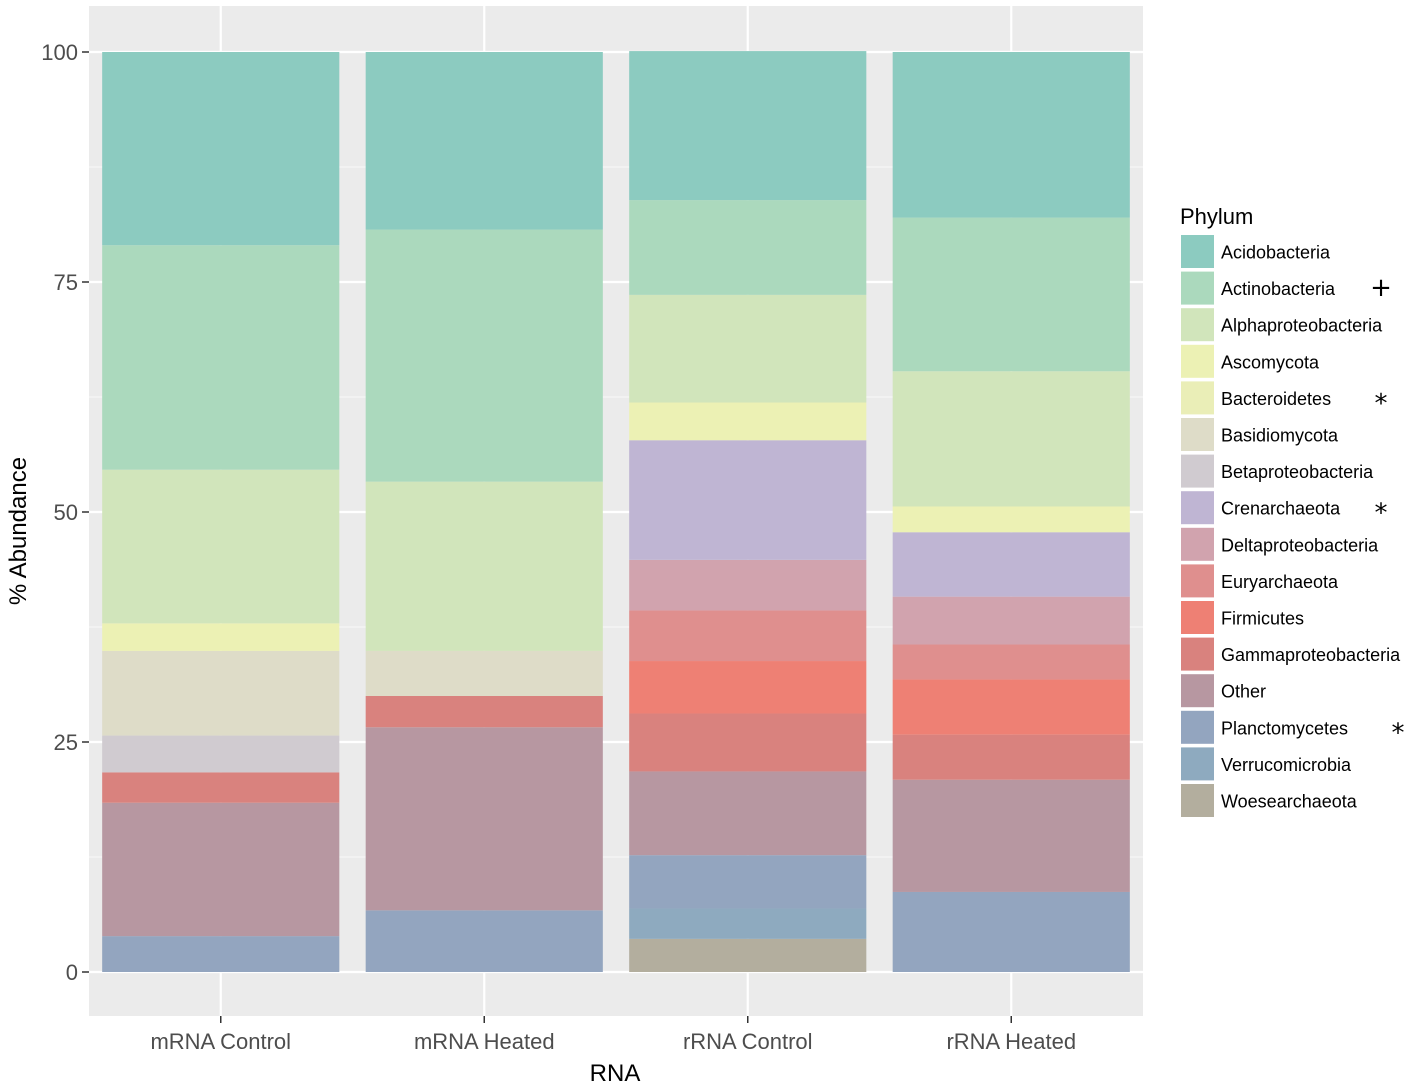  I want to click on bar-segment-betaproteobacteria, so click(221, 754).